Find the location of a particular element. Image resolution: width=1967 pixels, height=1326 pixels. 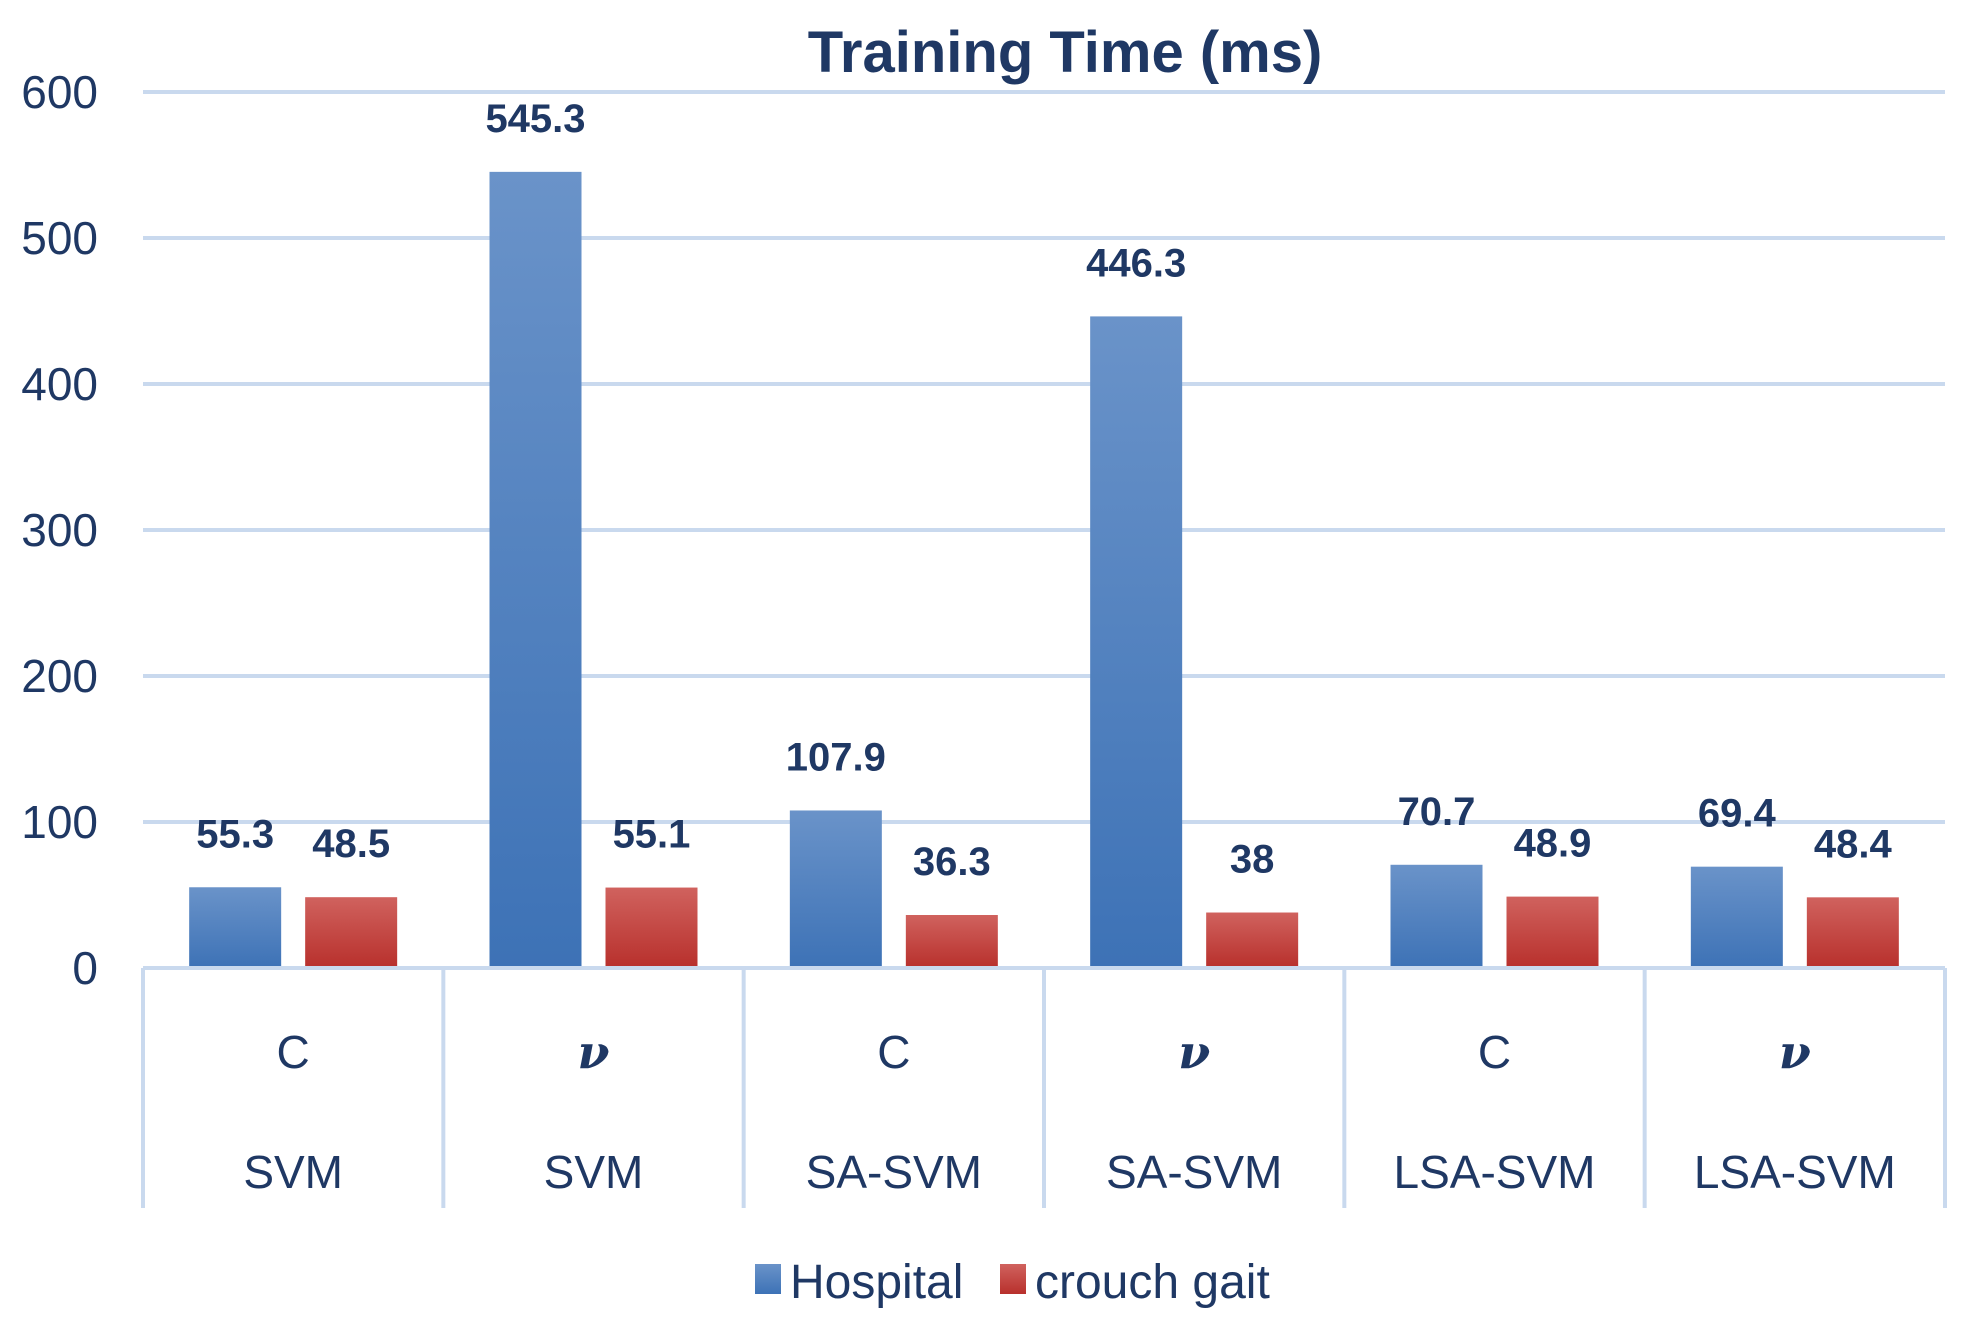

legend-item-hospital: Hospital is located at coordinates (859, 1282).